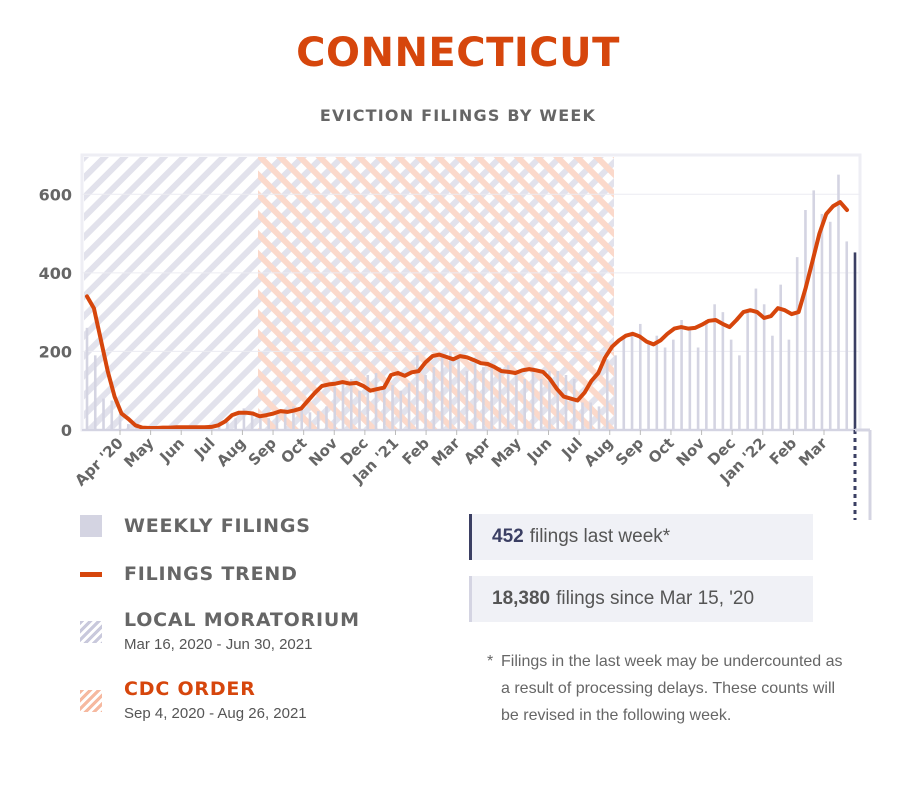  I want to click on since-value: 18,380, so click(521, 598).